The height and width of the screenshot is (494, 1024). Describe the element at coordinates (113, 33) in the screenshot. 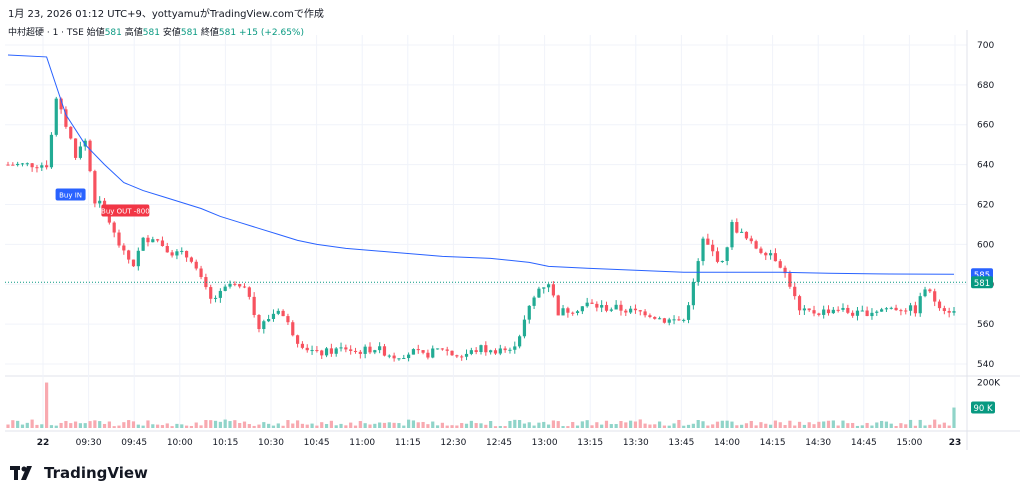

I see `open-value: 581` at that location.